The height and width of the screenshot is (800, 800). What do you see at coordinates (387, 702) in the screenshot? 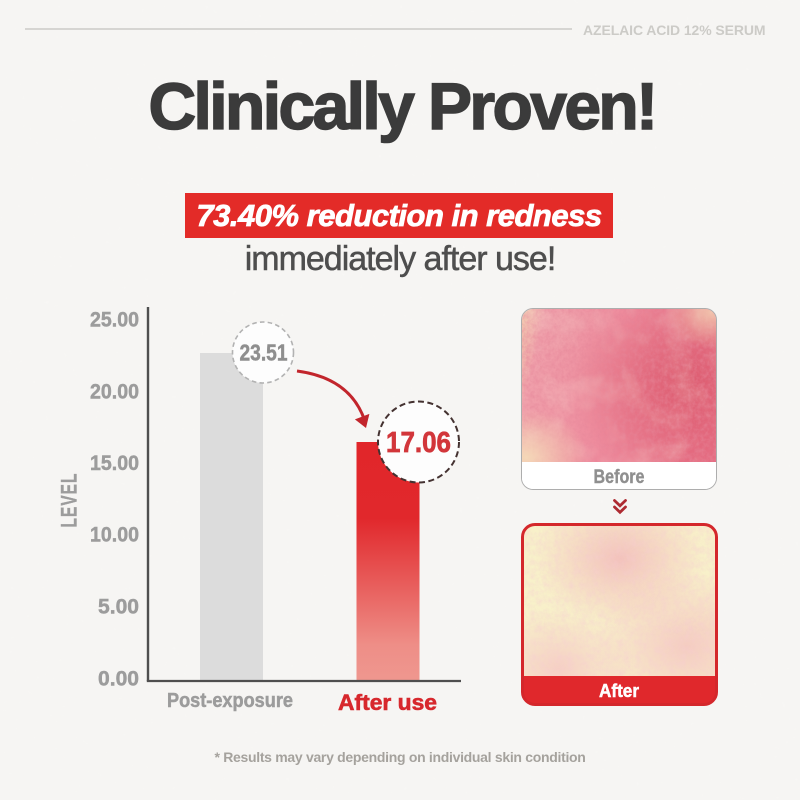
I see `svg-text: After use` at bounding box center [387, 702].